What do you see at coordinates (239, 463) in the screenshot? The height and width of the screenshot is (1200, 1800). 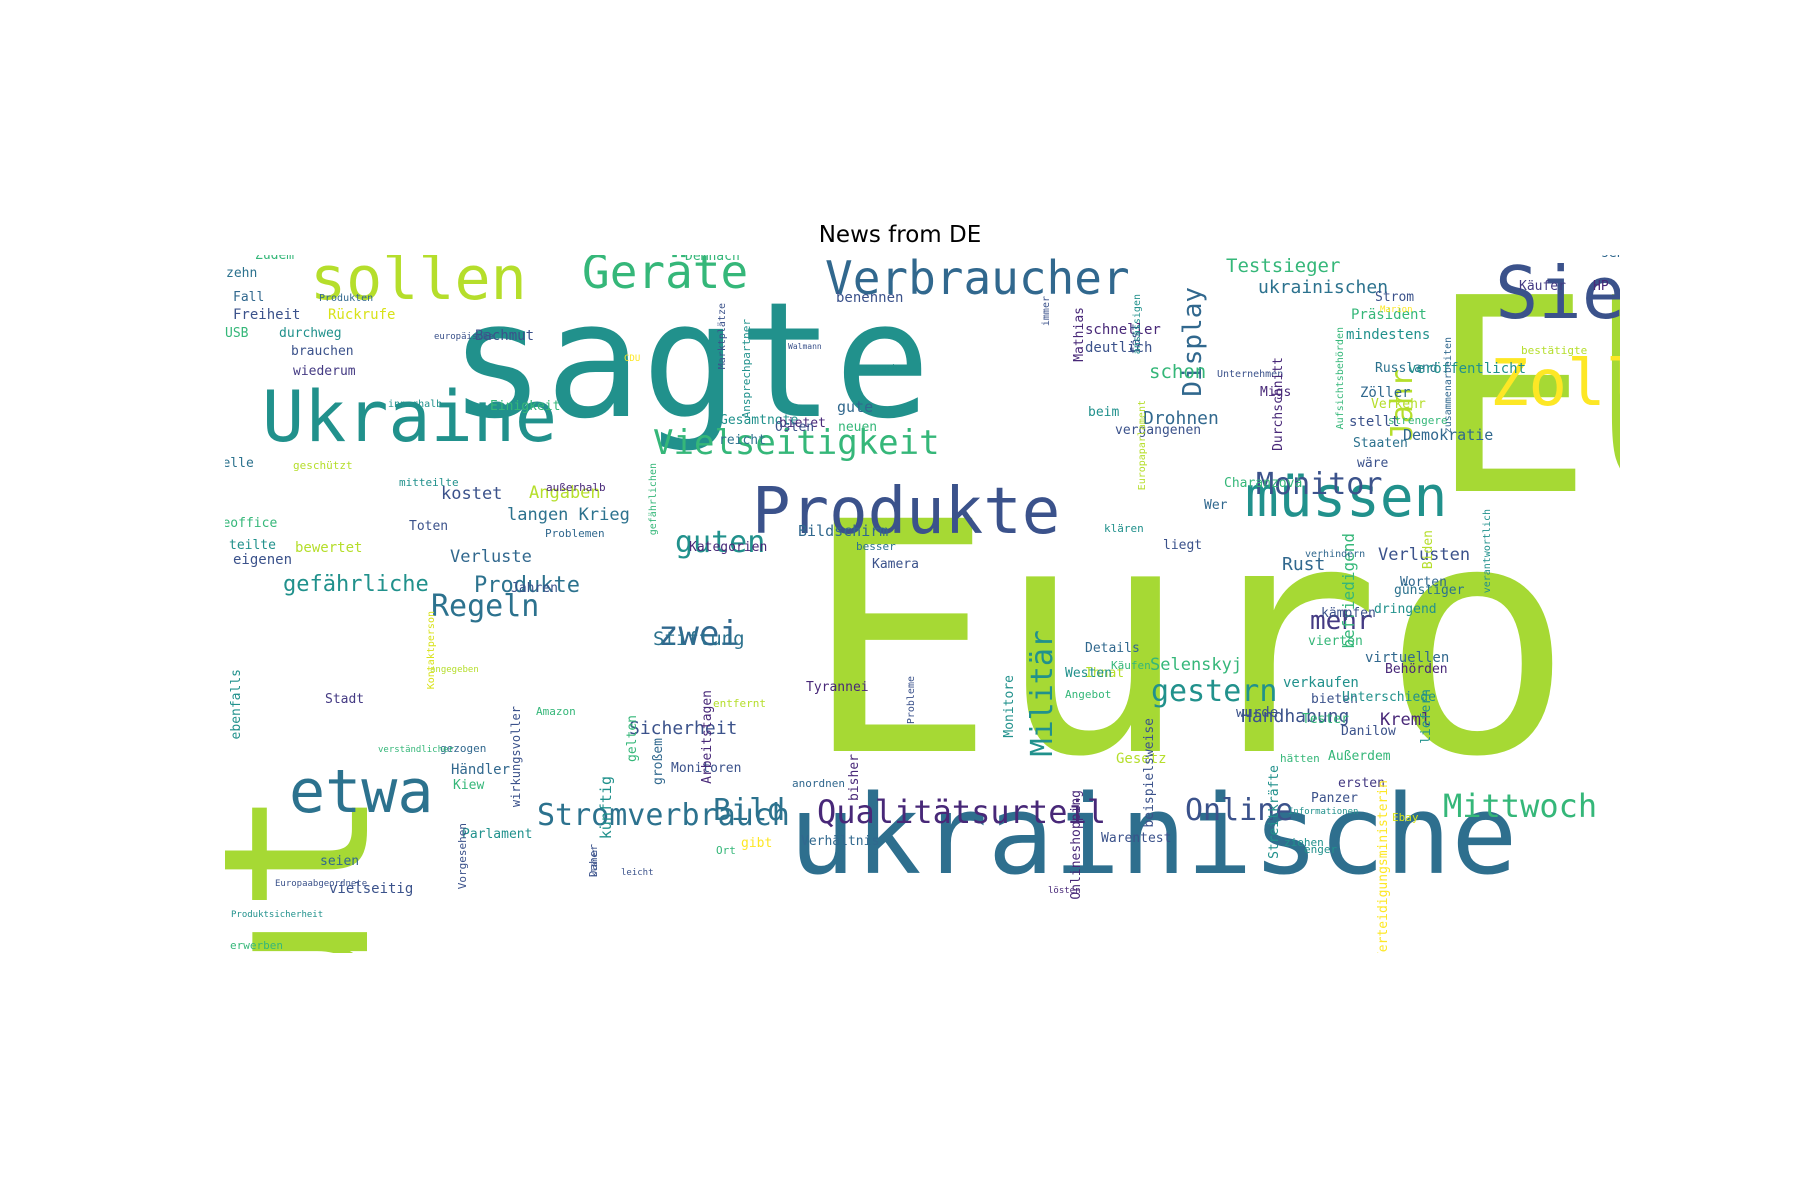 I see `word-cloud-word: Modelle` at bounding box center [239, 463].